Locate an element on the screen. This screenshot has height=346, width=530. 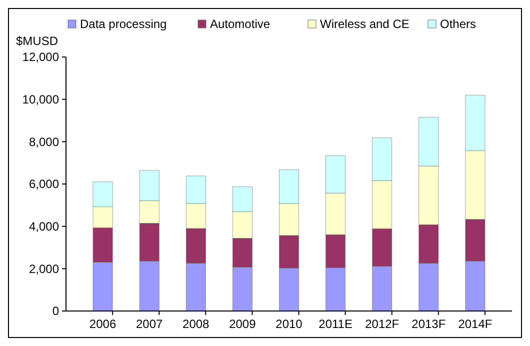
y-tick-label: 0 is located at coordinates (56, 311).